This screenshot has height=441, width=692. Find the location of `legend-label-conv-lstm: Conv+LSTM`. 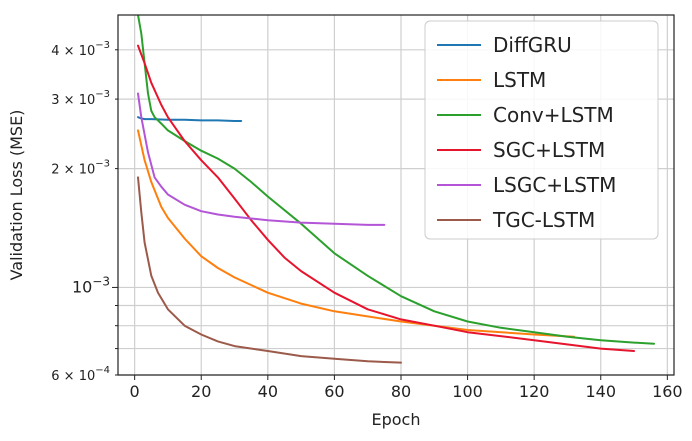

legend-label-conv-lstm: Conv+LSTM is located at coordinates (553, 115).